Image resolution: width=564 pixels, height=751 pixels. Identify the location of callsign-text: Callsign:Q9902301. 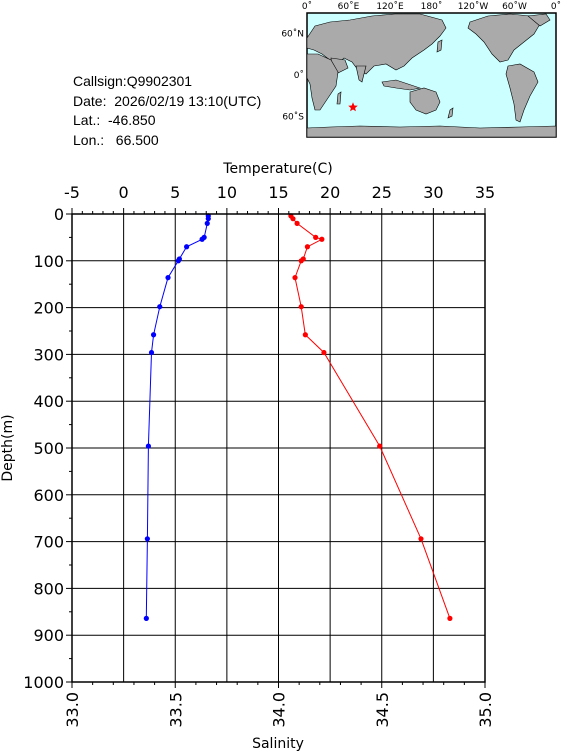
(133, 81).